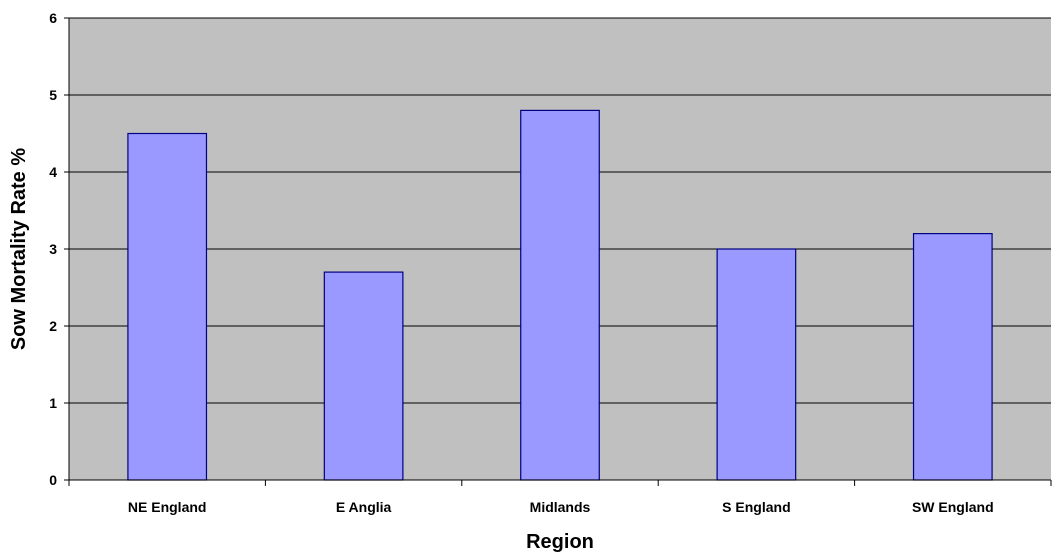 This screenshot has height=557, width=1063. Describe the element at coordinates (53, 480) in the screenshot. I see `y-tick-label: 0` at that location.